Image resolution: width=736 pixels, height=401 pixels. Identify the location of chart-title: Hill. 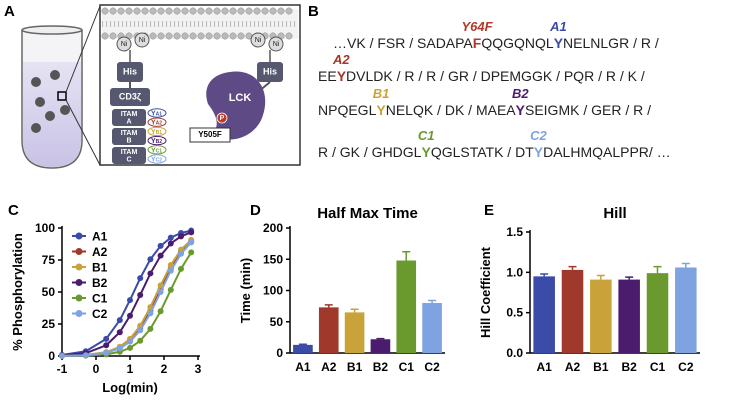
(614, 213).